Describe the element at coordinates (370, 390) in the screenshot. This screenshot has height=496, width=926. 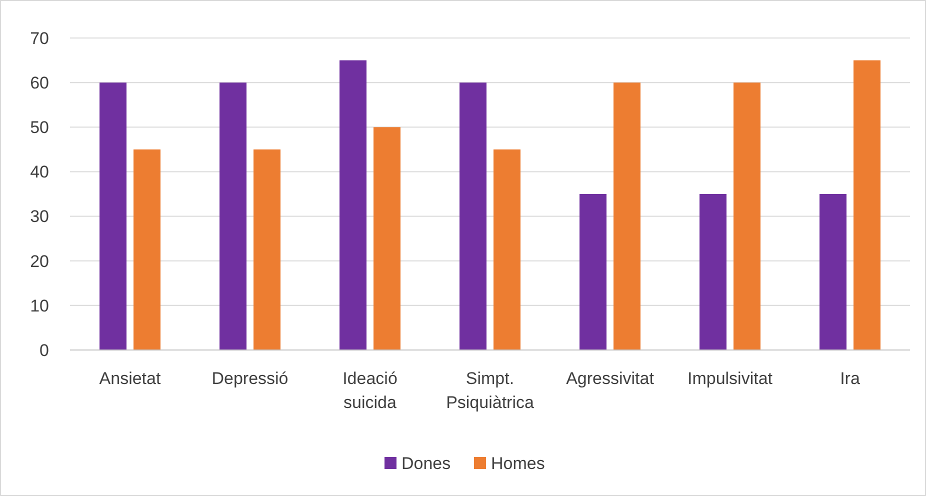
I see `x-tick-label: Ideació suicida` at that location.